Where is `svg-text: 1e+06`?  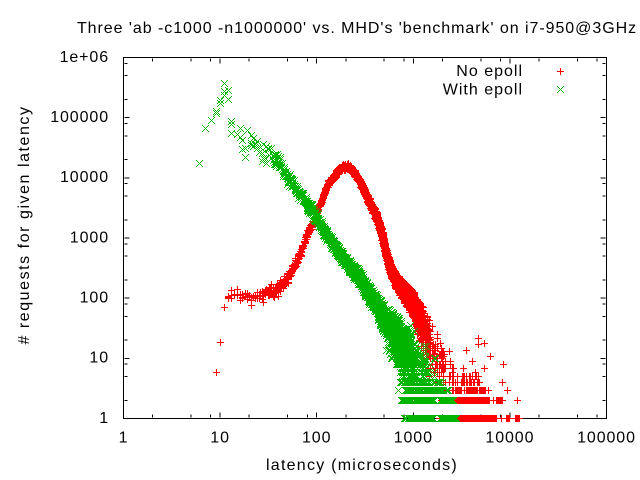
svg-text: 1e+06 is located at coordinates (84, 57).